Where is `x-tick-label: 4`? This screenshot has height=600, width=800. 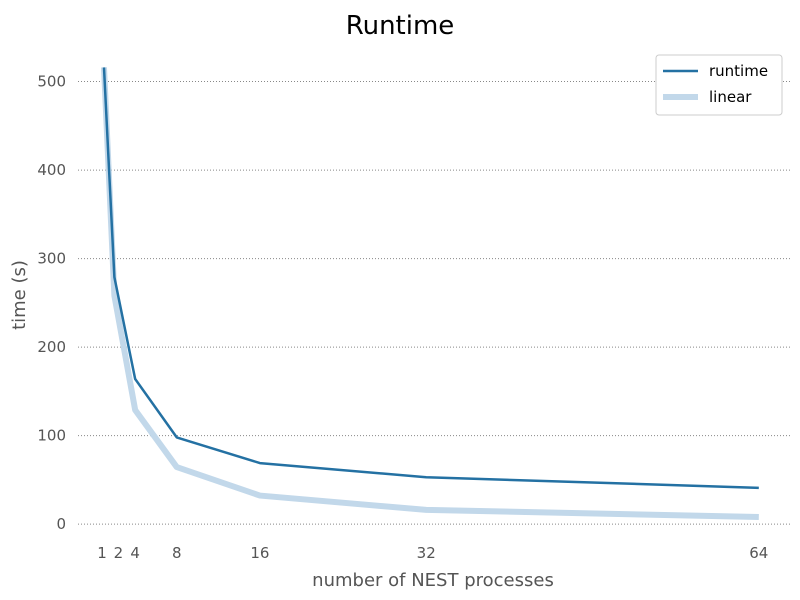 x-tick-label: 4 is located at coordinates (135, 553).